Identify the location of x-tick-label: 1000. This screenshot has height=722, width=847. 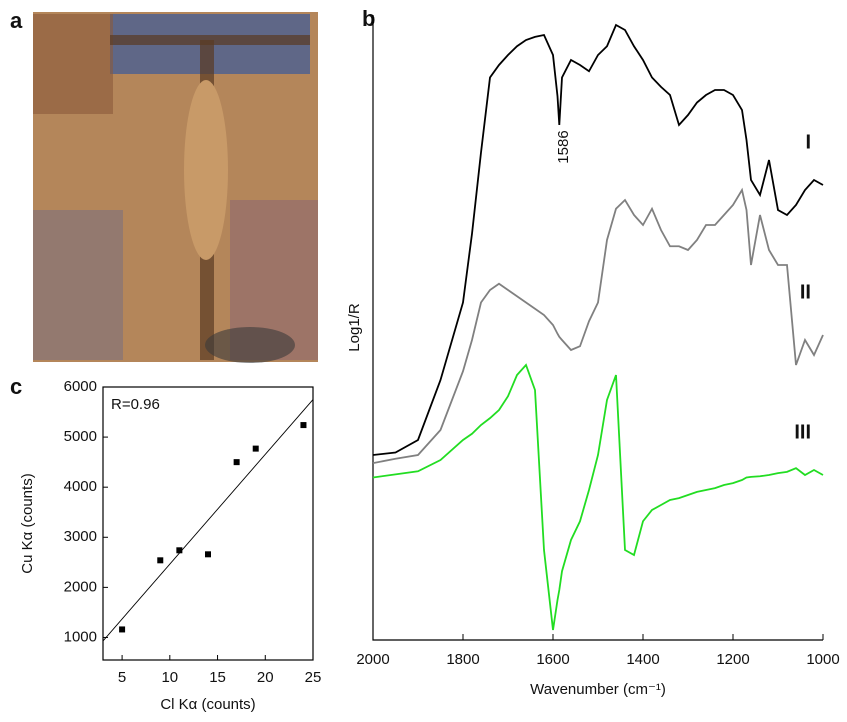
(822, 659).